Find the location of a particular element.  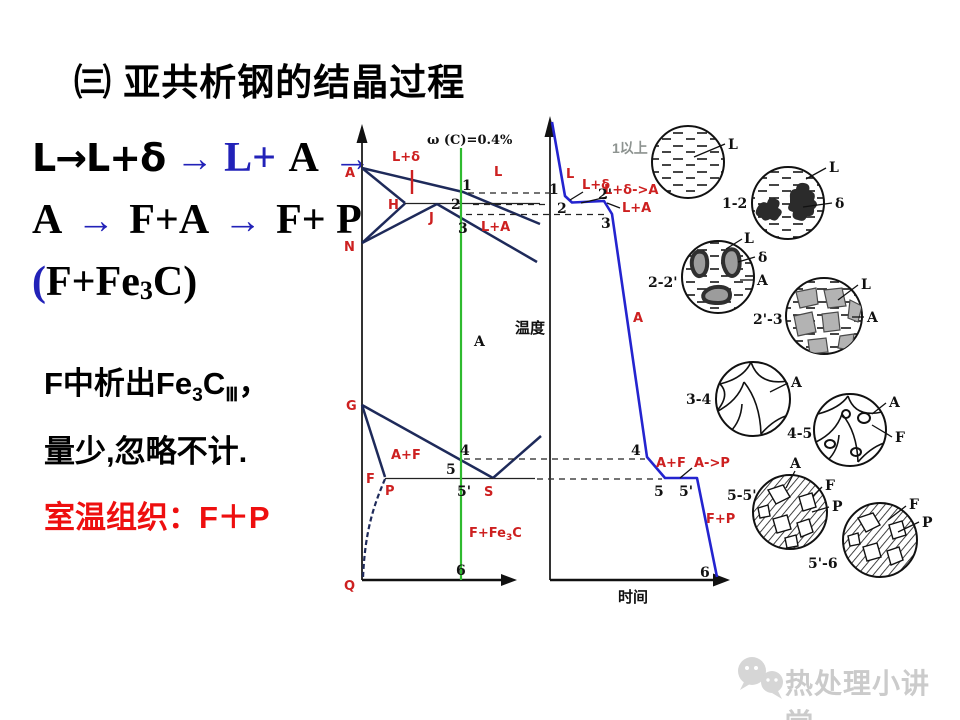

cc-tick-4: 4 is located at coordinates (636, 451).